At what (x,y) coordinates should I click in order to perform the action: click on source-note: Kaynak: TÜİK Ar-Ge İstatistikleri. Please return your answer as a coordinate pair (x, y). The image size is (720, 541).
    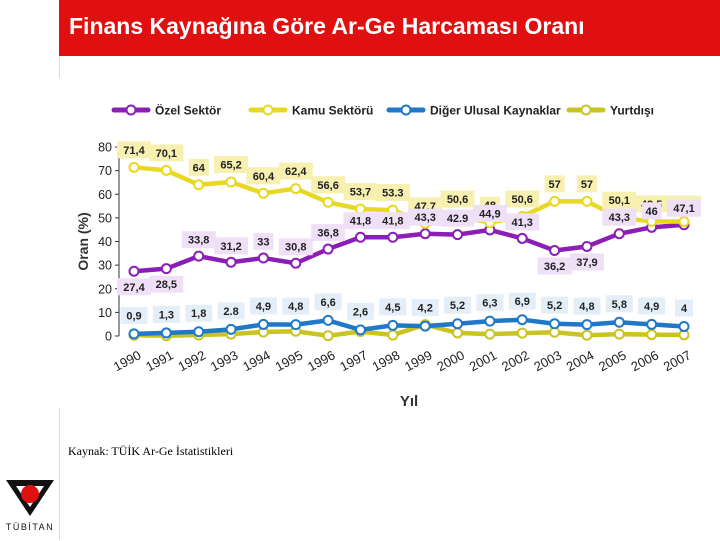
    Looking at the image, I should click on (151, 451).